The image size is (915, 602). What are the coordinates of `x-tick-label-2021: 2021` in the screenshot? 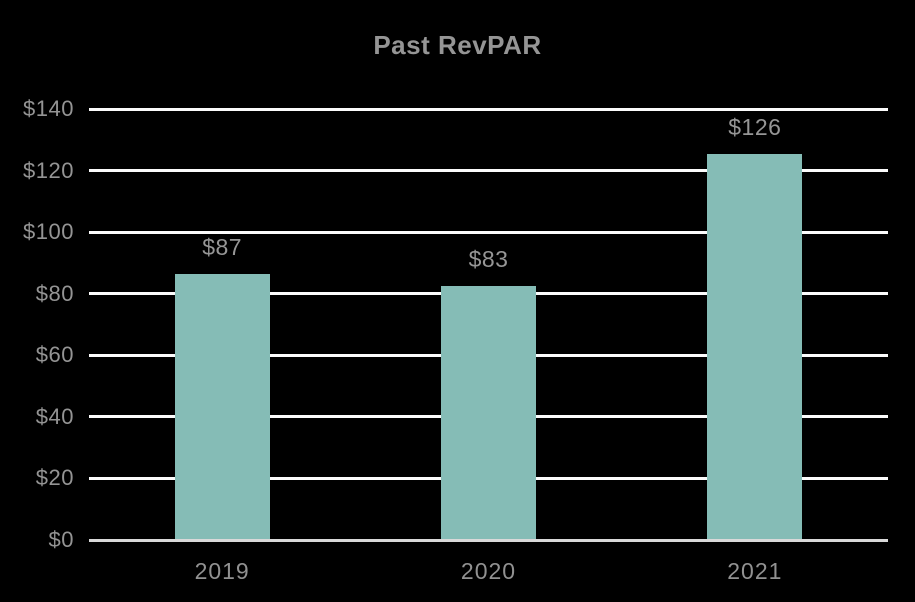 It's located at (755, 571).